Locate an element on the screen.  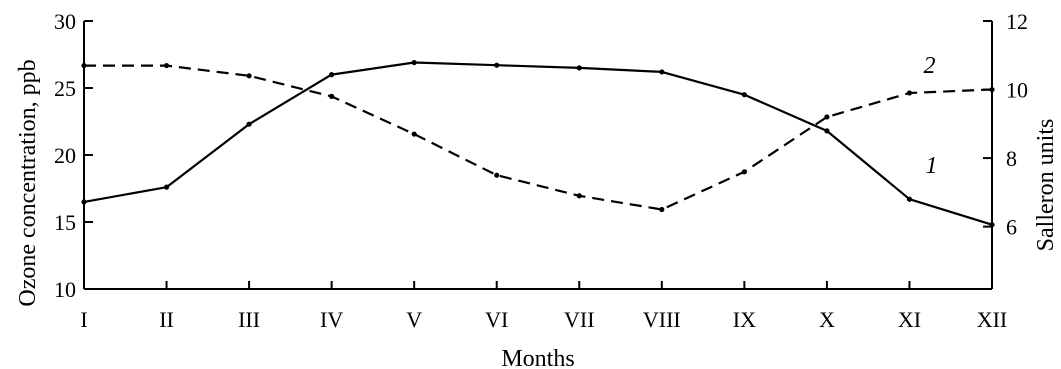
right-tick-label: 6 is located at coordinates (1011, 227).